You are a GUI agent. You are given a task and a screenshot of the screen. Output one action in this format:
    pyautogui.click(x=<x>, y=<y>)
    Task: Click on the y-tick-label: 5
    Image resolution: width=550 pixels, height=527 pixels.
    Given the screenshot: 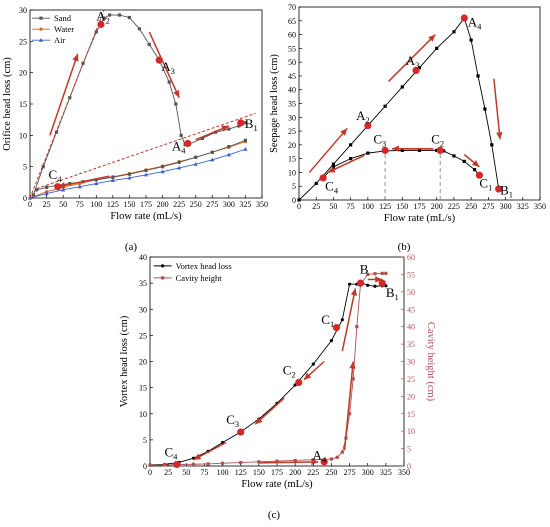 What is the action you would take?
    pyautogui.click(x=294, y=186)
    